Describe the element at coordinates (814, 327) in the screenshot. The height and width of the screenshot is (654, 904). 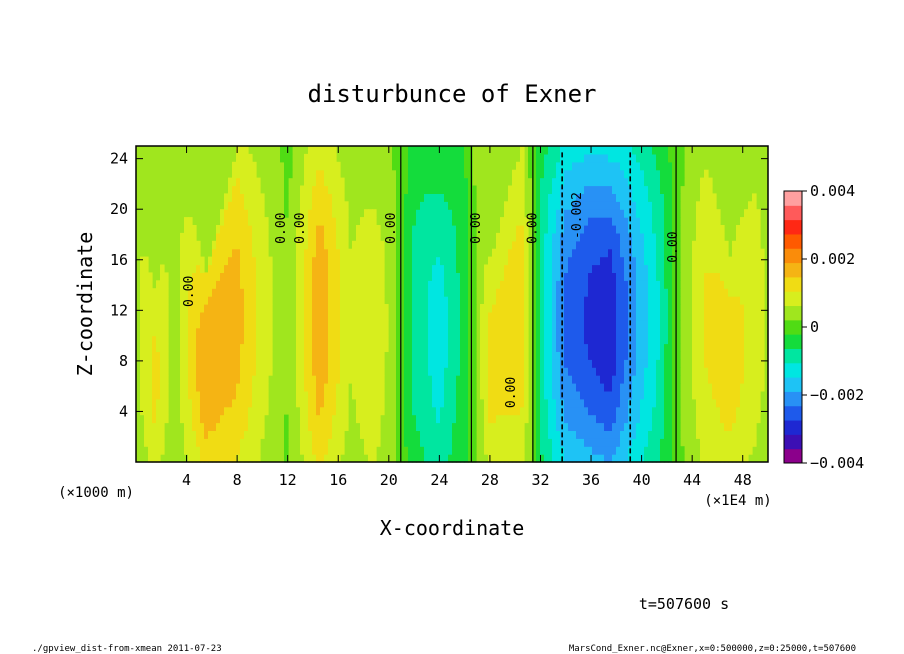
I see `colorbar-tick-label: 0` at that location.